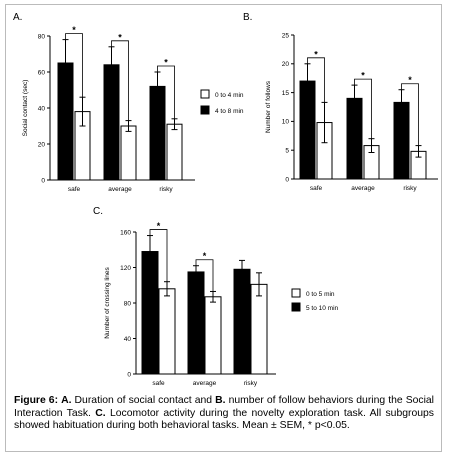 Image resolution: width=449 pixels, height=457 pixels. Describe the element at coordinates (125, 232) in the screenshot. I see `y-tick-label: 160` at that location.